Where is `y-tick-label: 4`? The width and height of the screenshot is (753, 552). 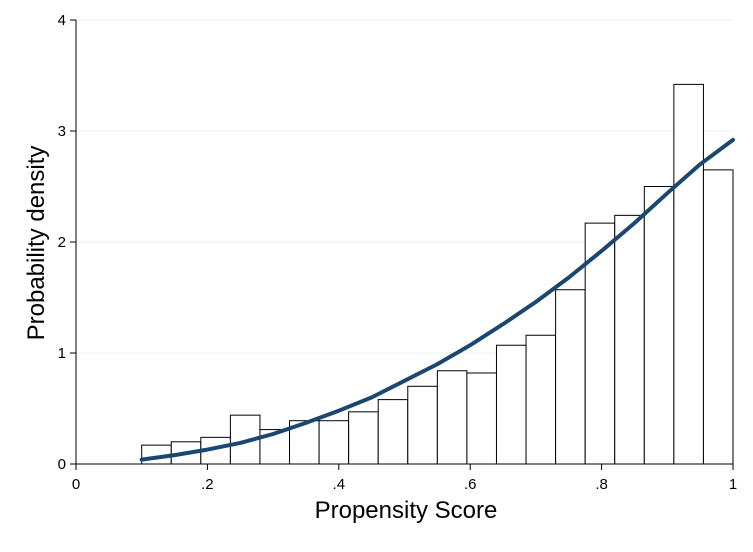 y-tick-label: 4 is located at coordinates (62, 20).